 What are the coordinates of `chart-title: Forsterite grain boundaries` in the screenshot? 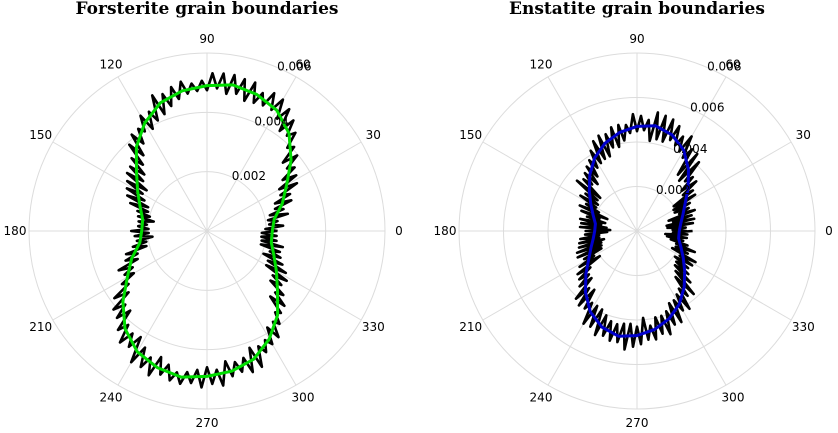 It's located at (207, 9).